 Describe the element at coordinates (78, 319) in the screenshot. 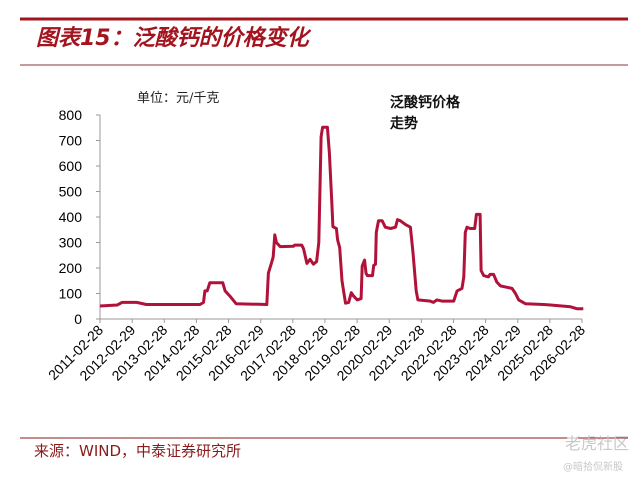

I see `y-tick-label: 0` at that location.